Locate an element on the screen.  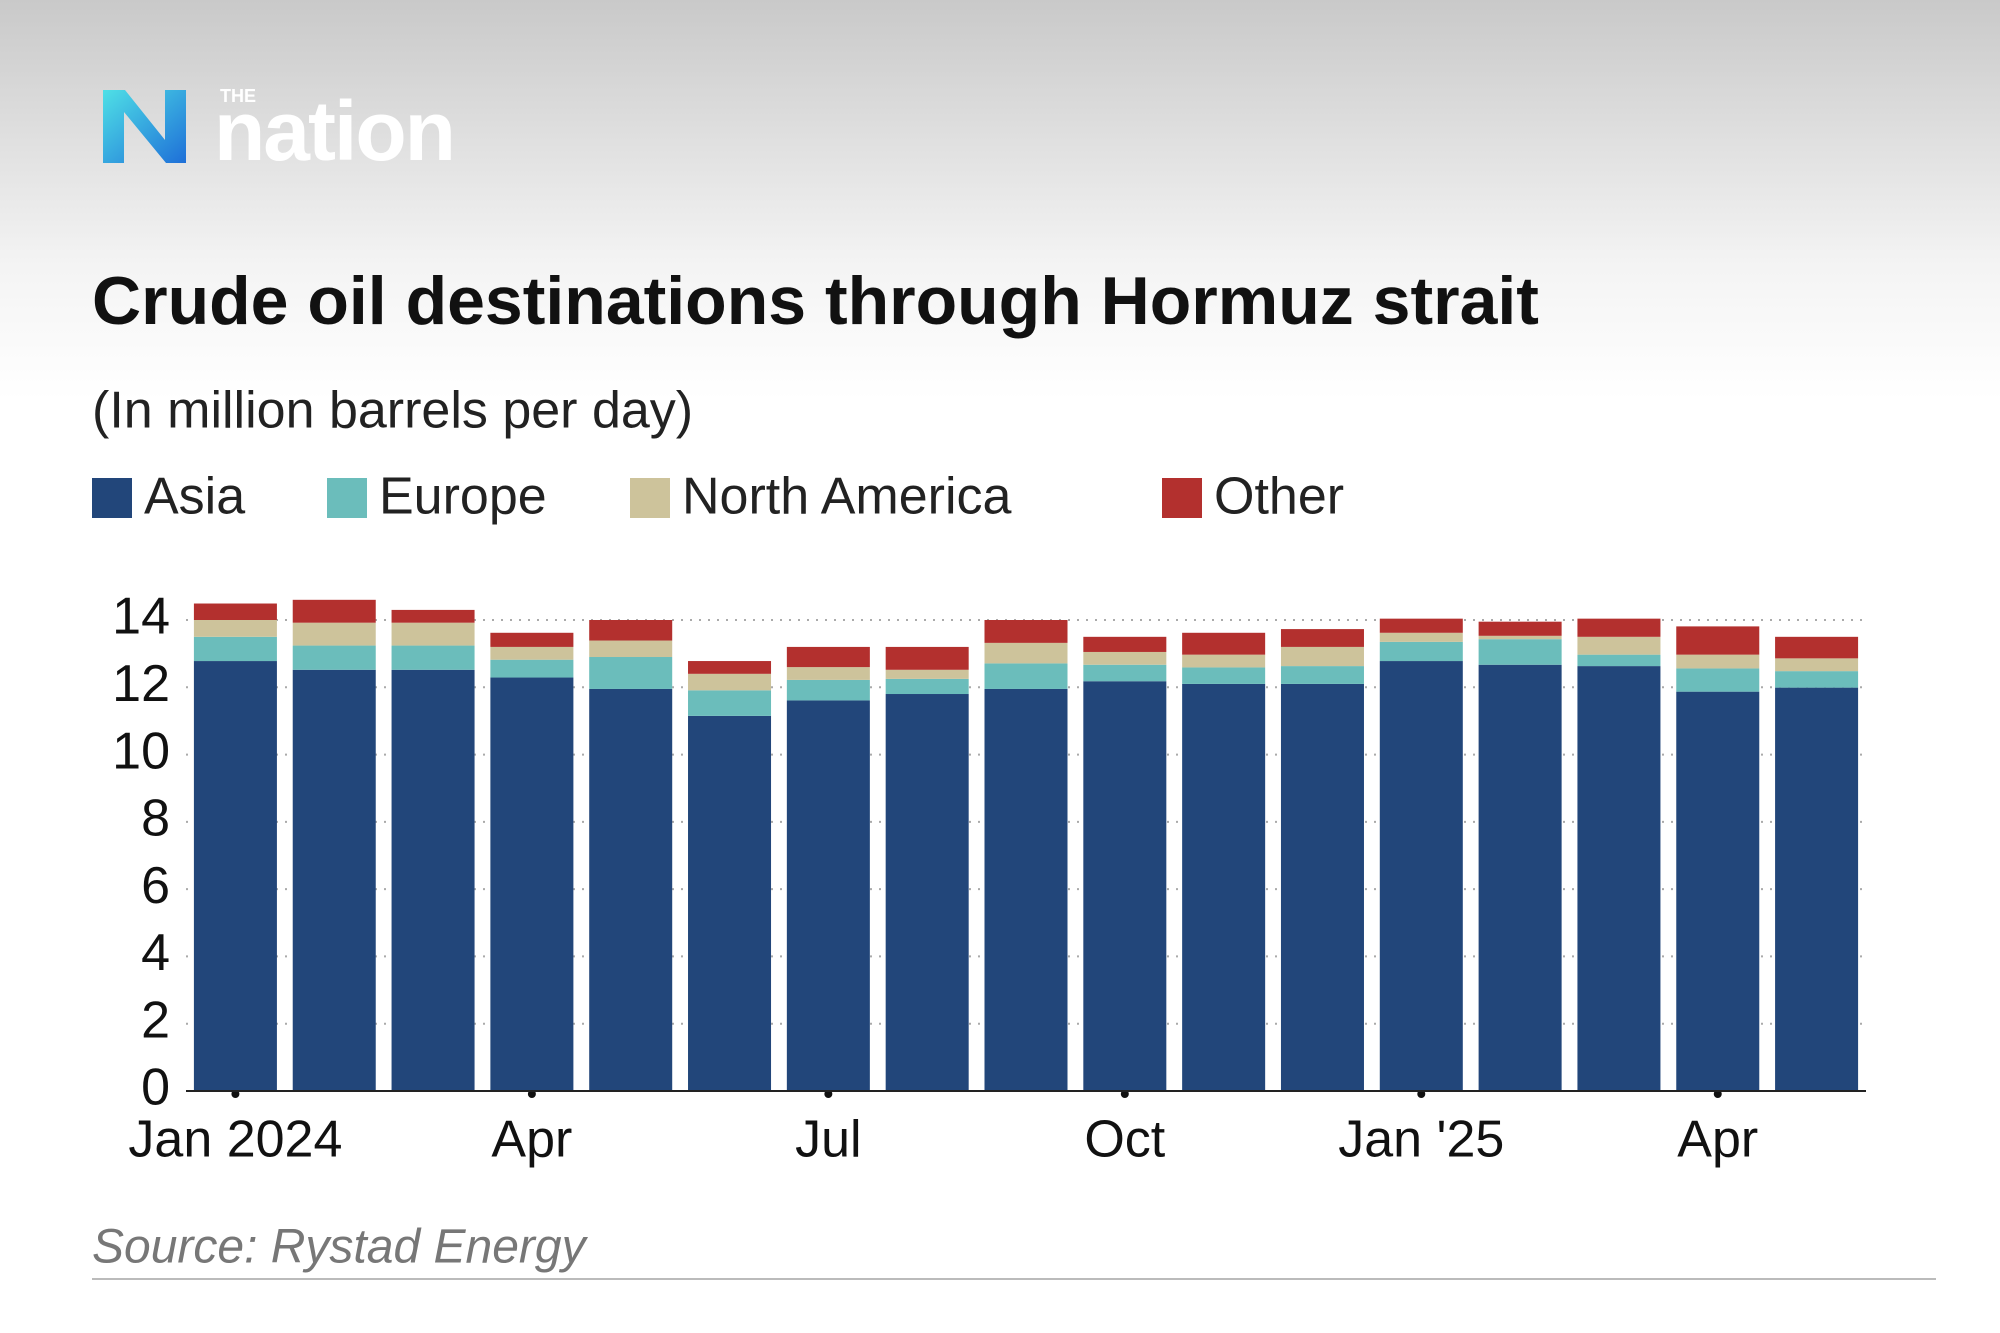
source: Source: Rystad Energy is located at coordinates (340, 1247).